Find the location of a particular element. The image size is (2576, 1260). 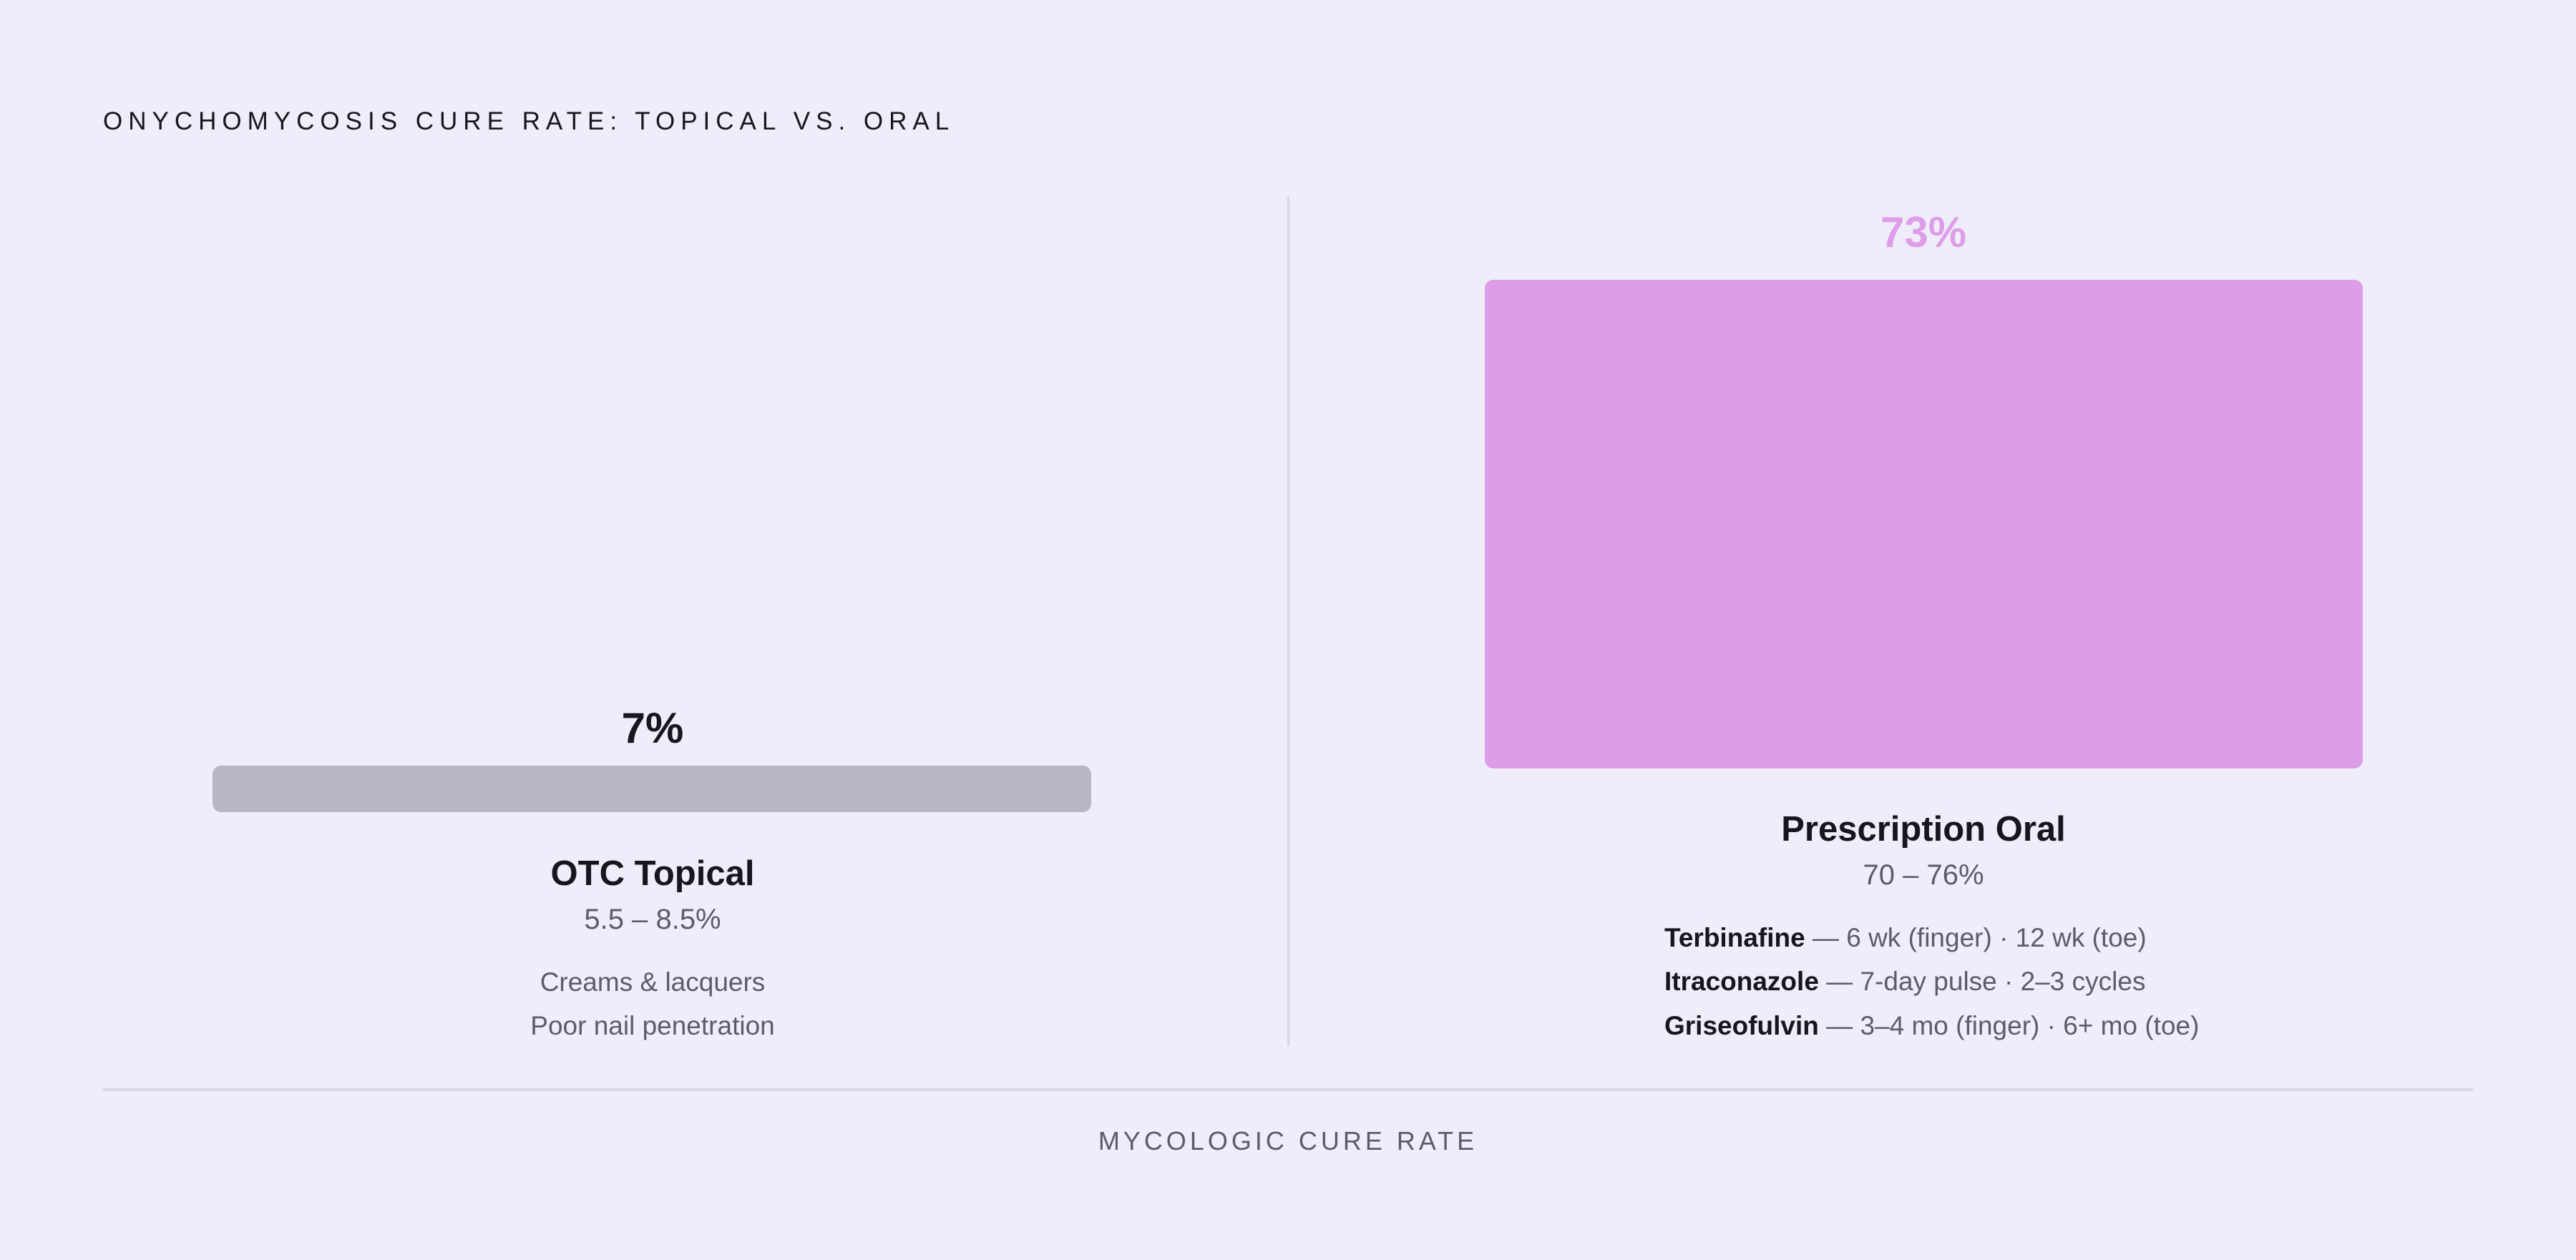

drug-detail: — 6 wk (finger) · 12 wk (toe) is located at coordinates (1976, 937).